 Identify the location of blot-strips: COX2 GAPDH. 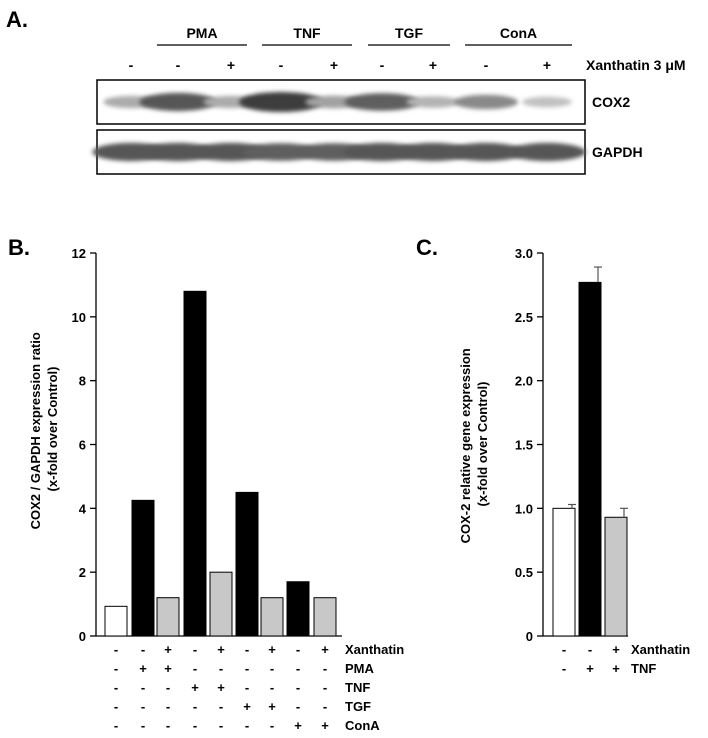
(367, 127).